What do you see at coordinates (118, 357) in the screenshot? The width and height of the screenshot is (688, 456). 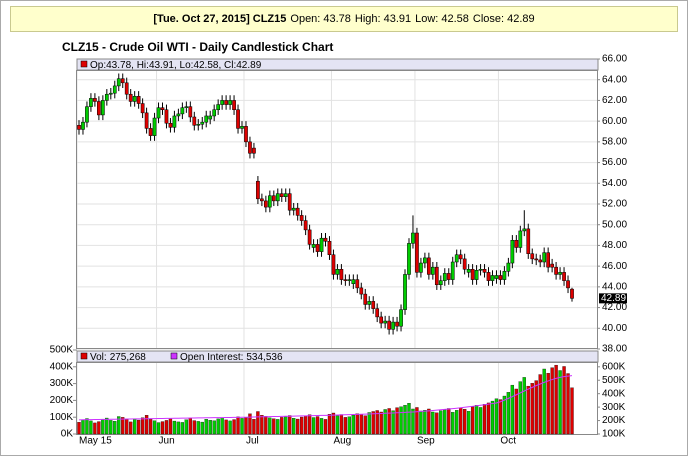 I see `legend-entry: Vol: 275,268` at bounding box center [118, 357].